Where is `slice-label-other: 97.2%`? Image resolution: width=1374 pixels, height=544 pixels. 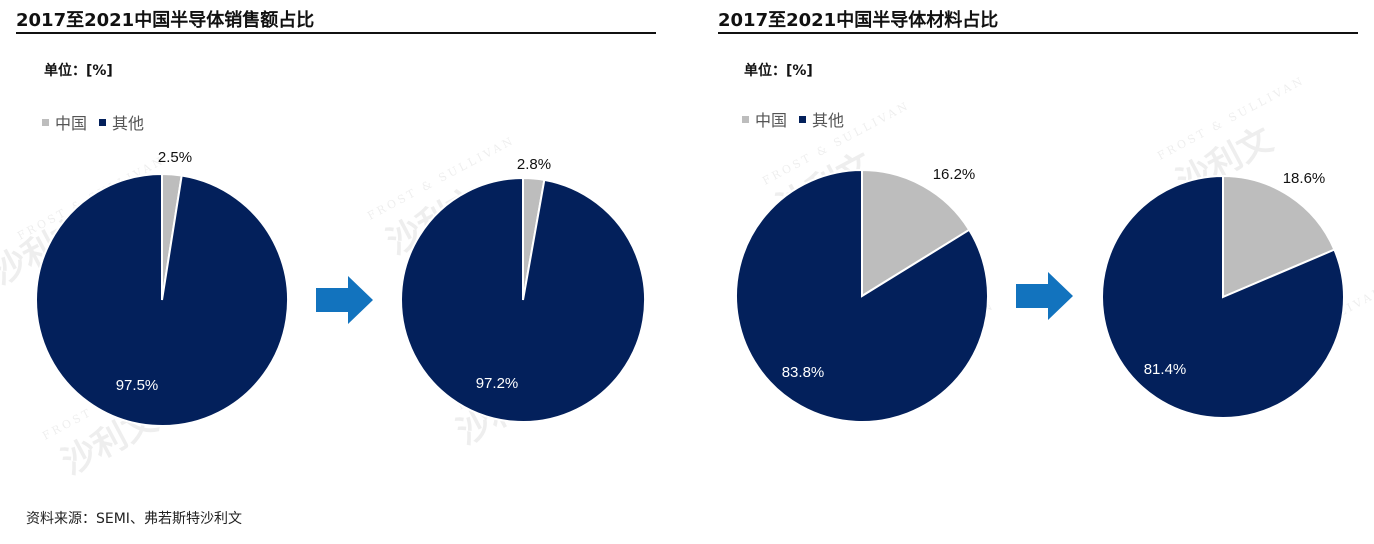
slice-label-other: 97.2% is located at coordinates (497, 383).